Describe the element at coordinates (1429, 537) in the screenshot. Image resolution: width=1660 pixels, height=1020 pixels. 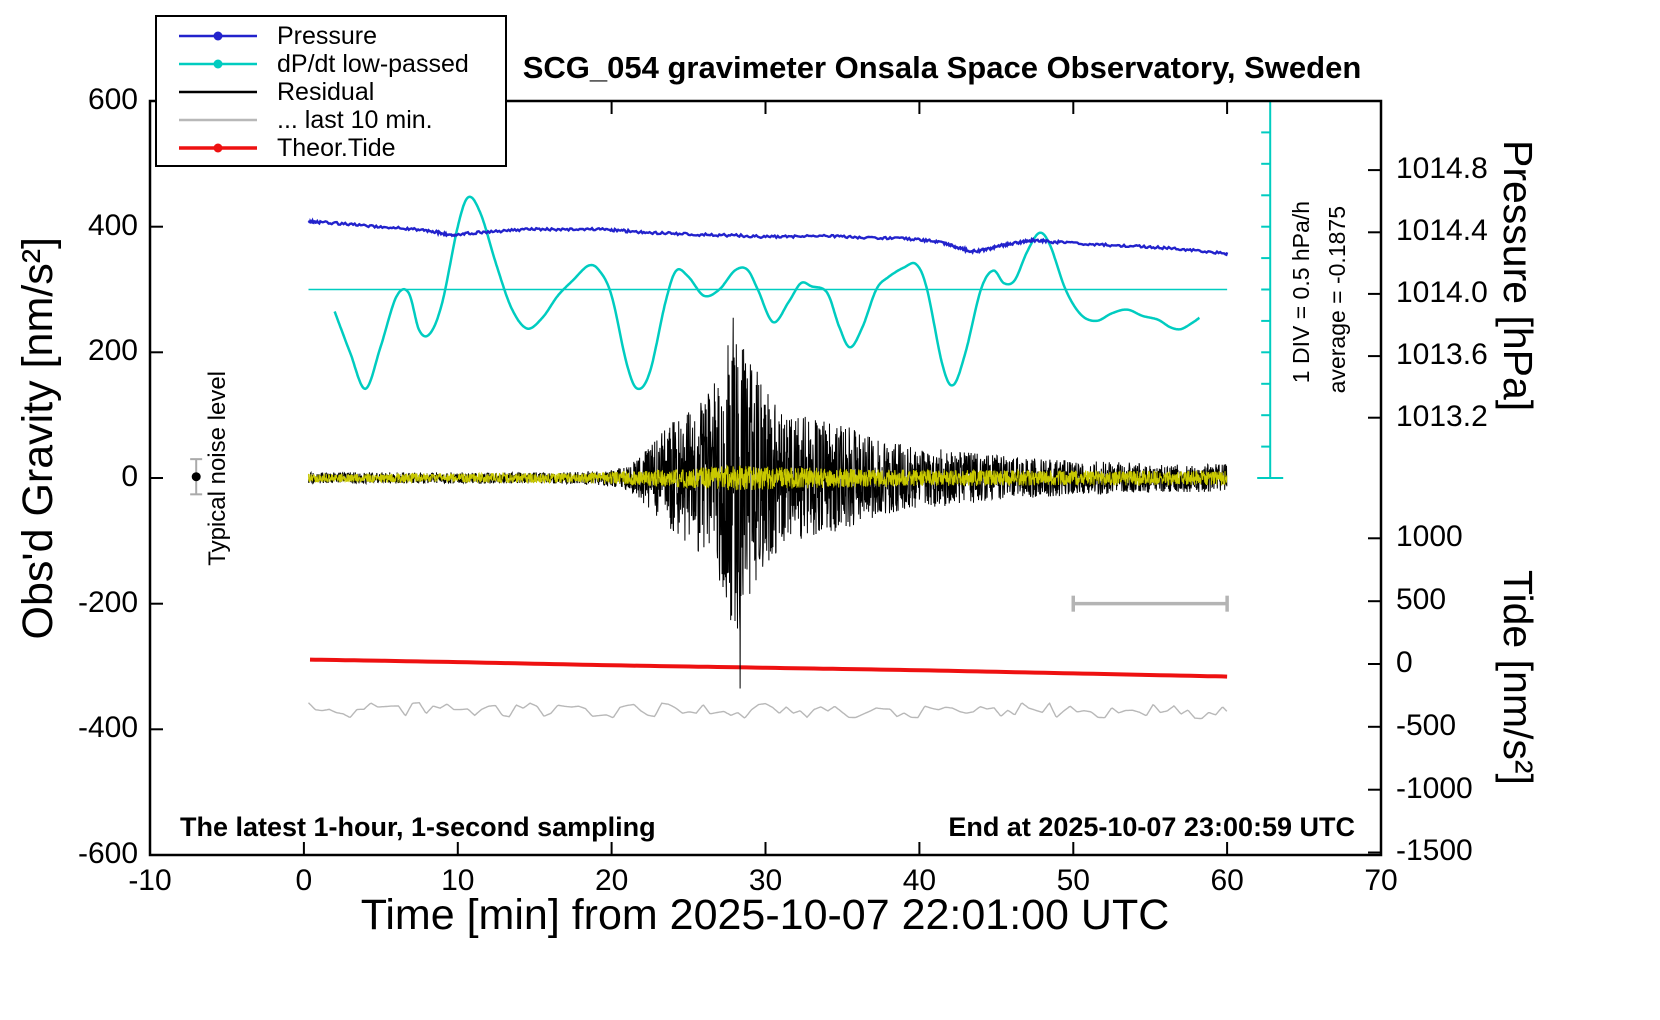
I see `tide-tick-label: 1000` at that location.